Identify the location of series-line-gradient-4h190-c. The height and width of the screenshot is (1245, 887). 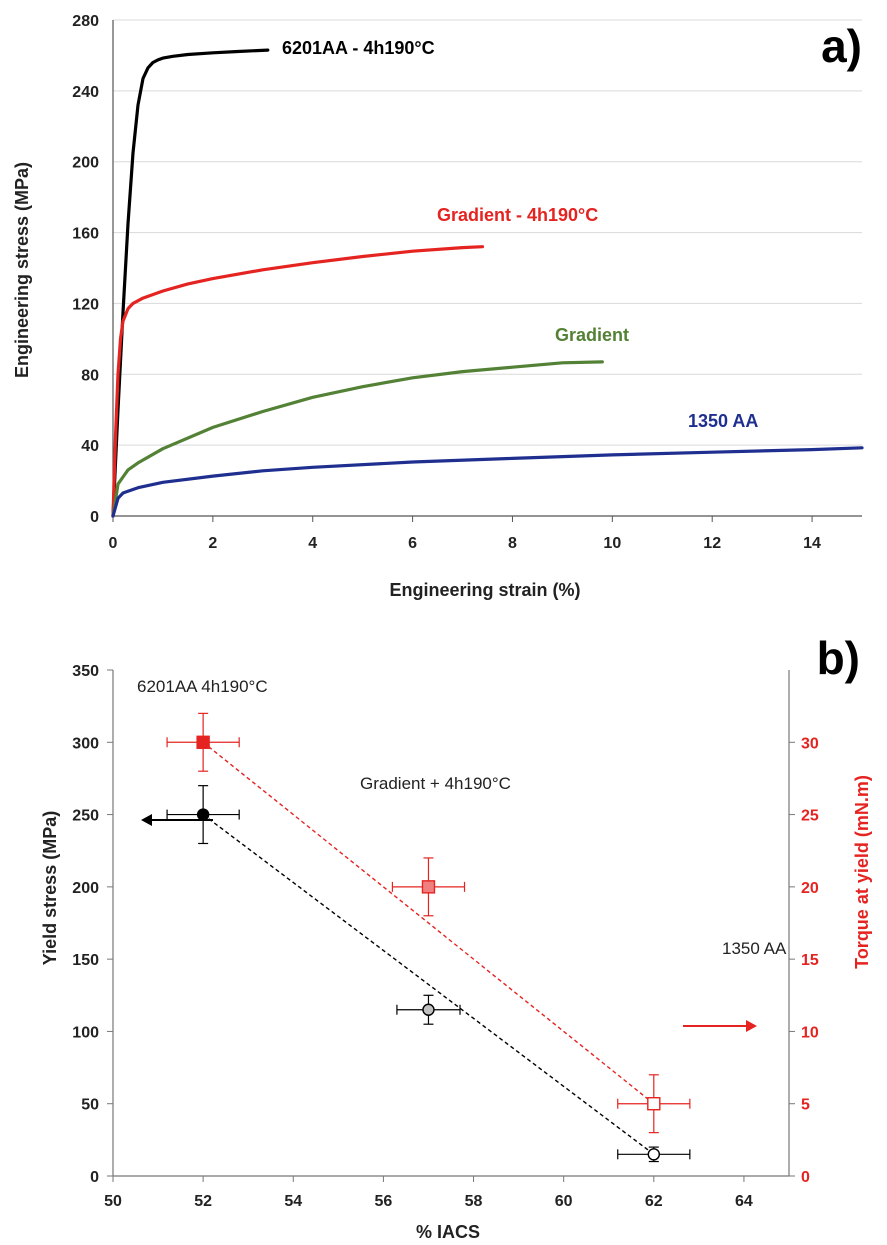
(298, 381).